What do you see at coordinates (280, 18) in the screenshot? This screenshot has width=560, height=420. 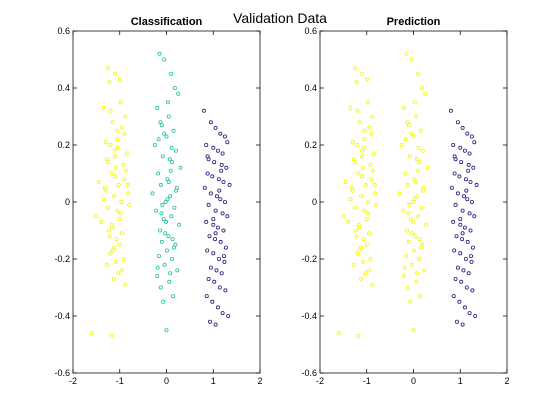 I see `figure-title: Validation Data` at bounding box center [280, 18].